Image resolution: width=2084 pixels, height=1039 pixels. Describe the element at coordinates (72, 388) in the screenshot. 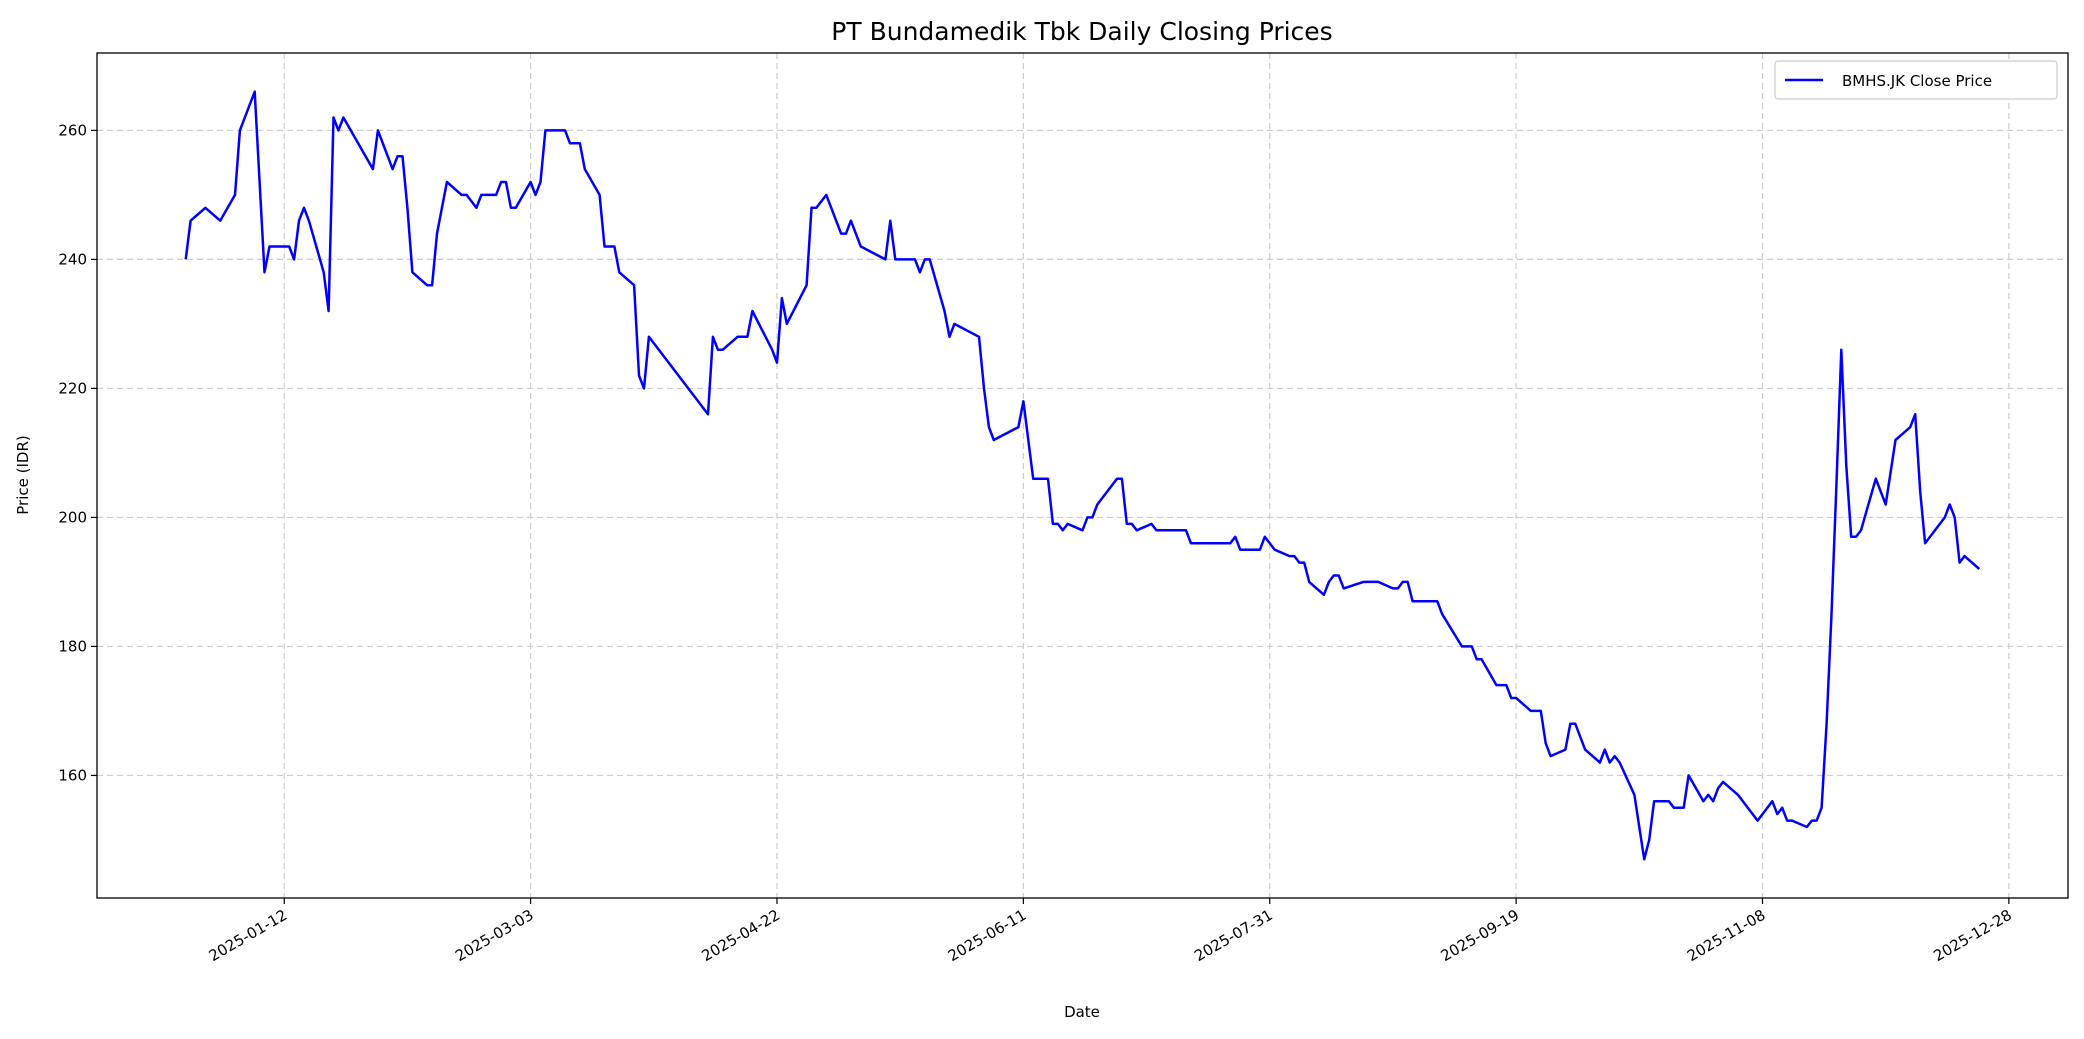

I see `y-tick-label: 220` at that location.